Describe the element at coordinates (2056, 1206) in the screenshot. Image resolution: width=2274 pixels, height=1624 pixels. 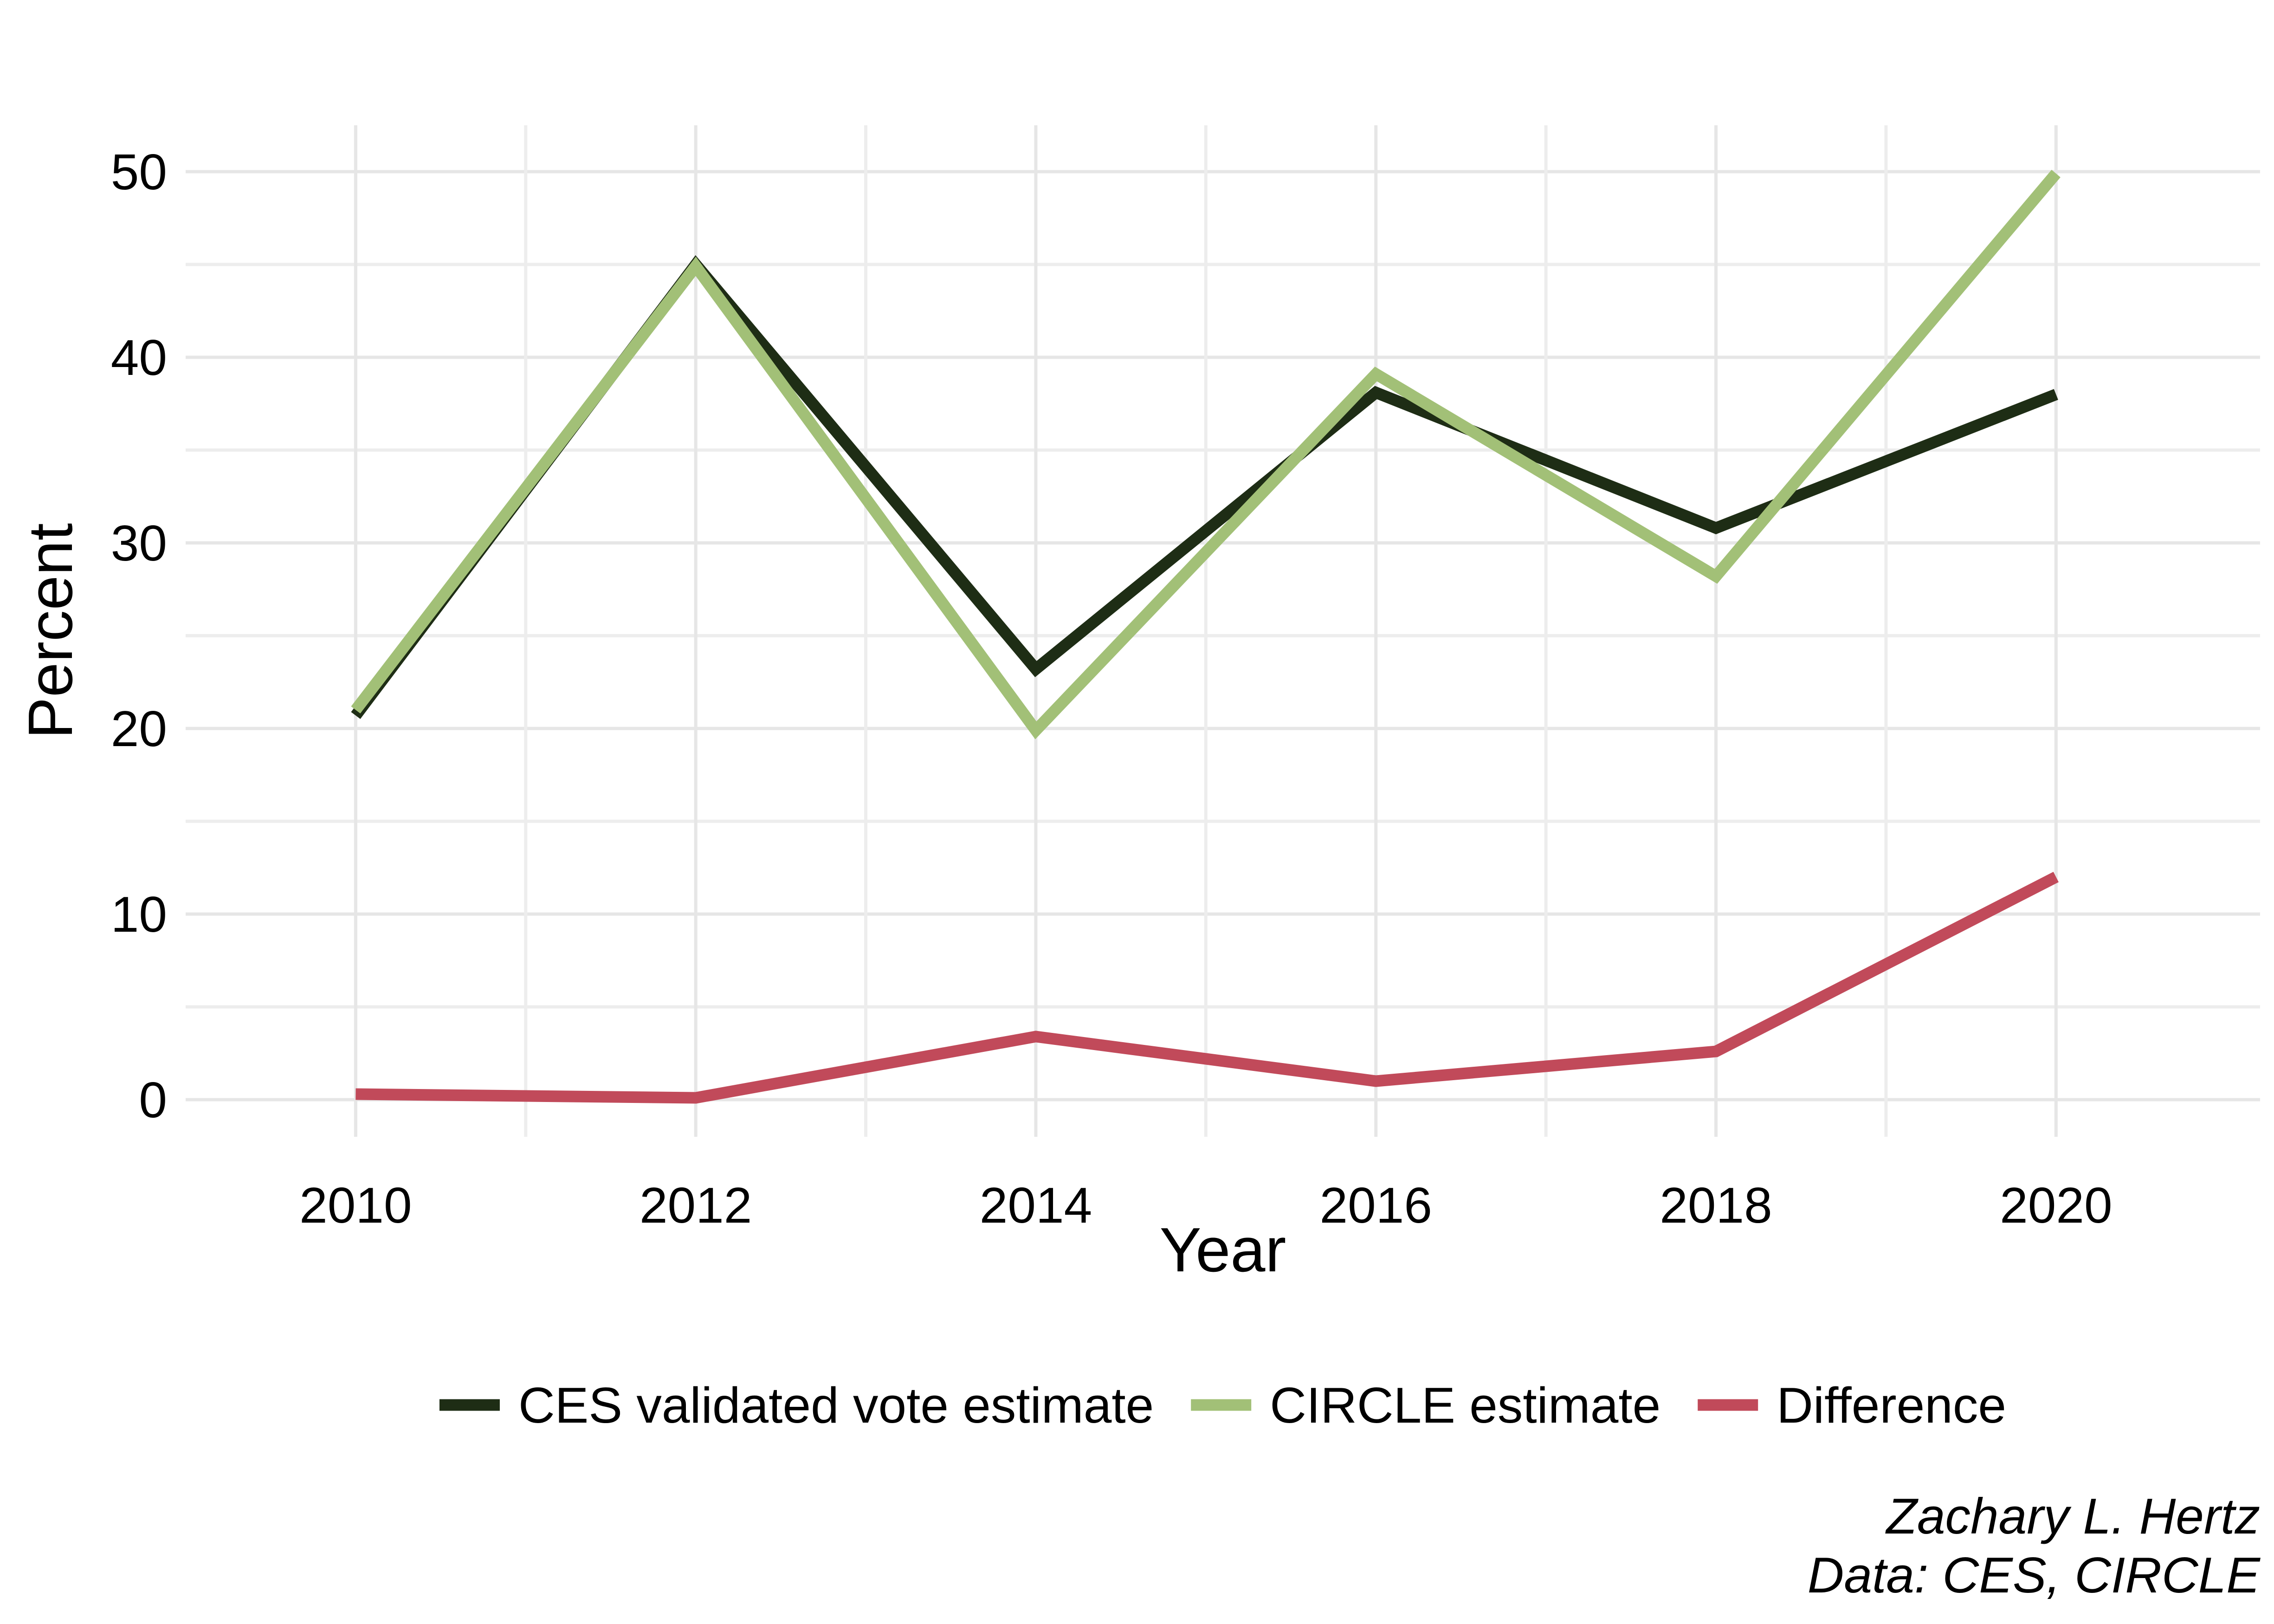
I see `x-tick-label: 2020` at that location.